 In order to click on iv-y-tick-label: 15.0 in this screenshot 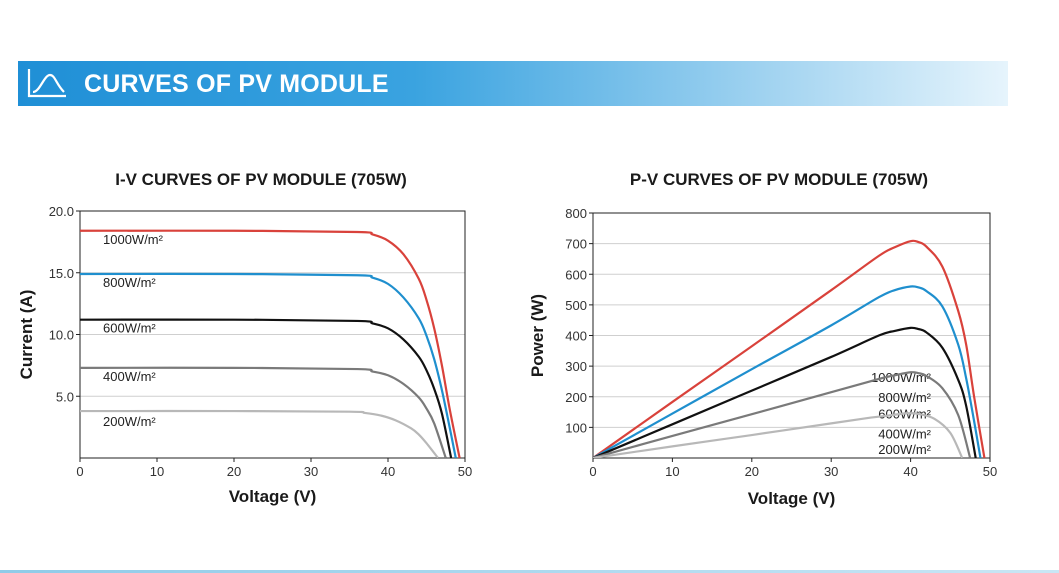, I will do `click(61, 273)`.